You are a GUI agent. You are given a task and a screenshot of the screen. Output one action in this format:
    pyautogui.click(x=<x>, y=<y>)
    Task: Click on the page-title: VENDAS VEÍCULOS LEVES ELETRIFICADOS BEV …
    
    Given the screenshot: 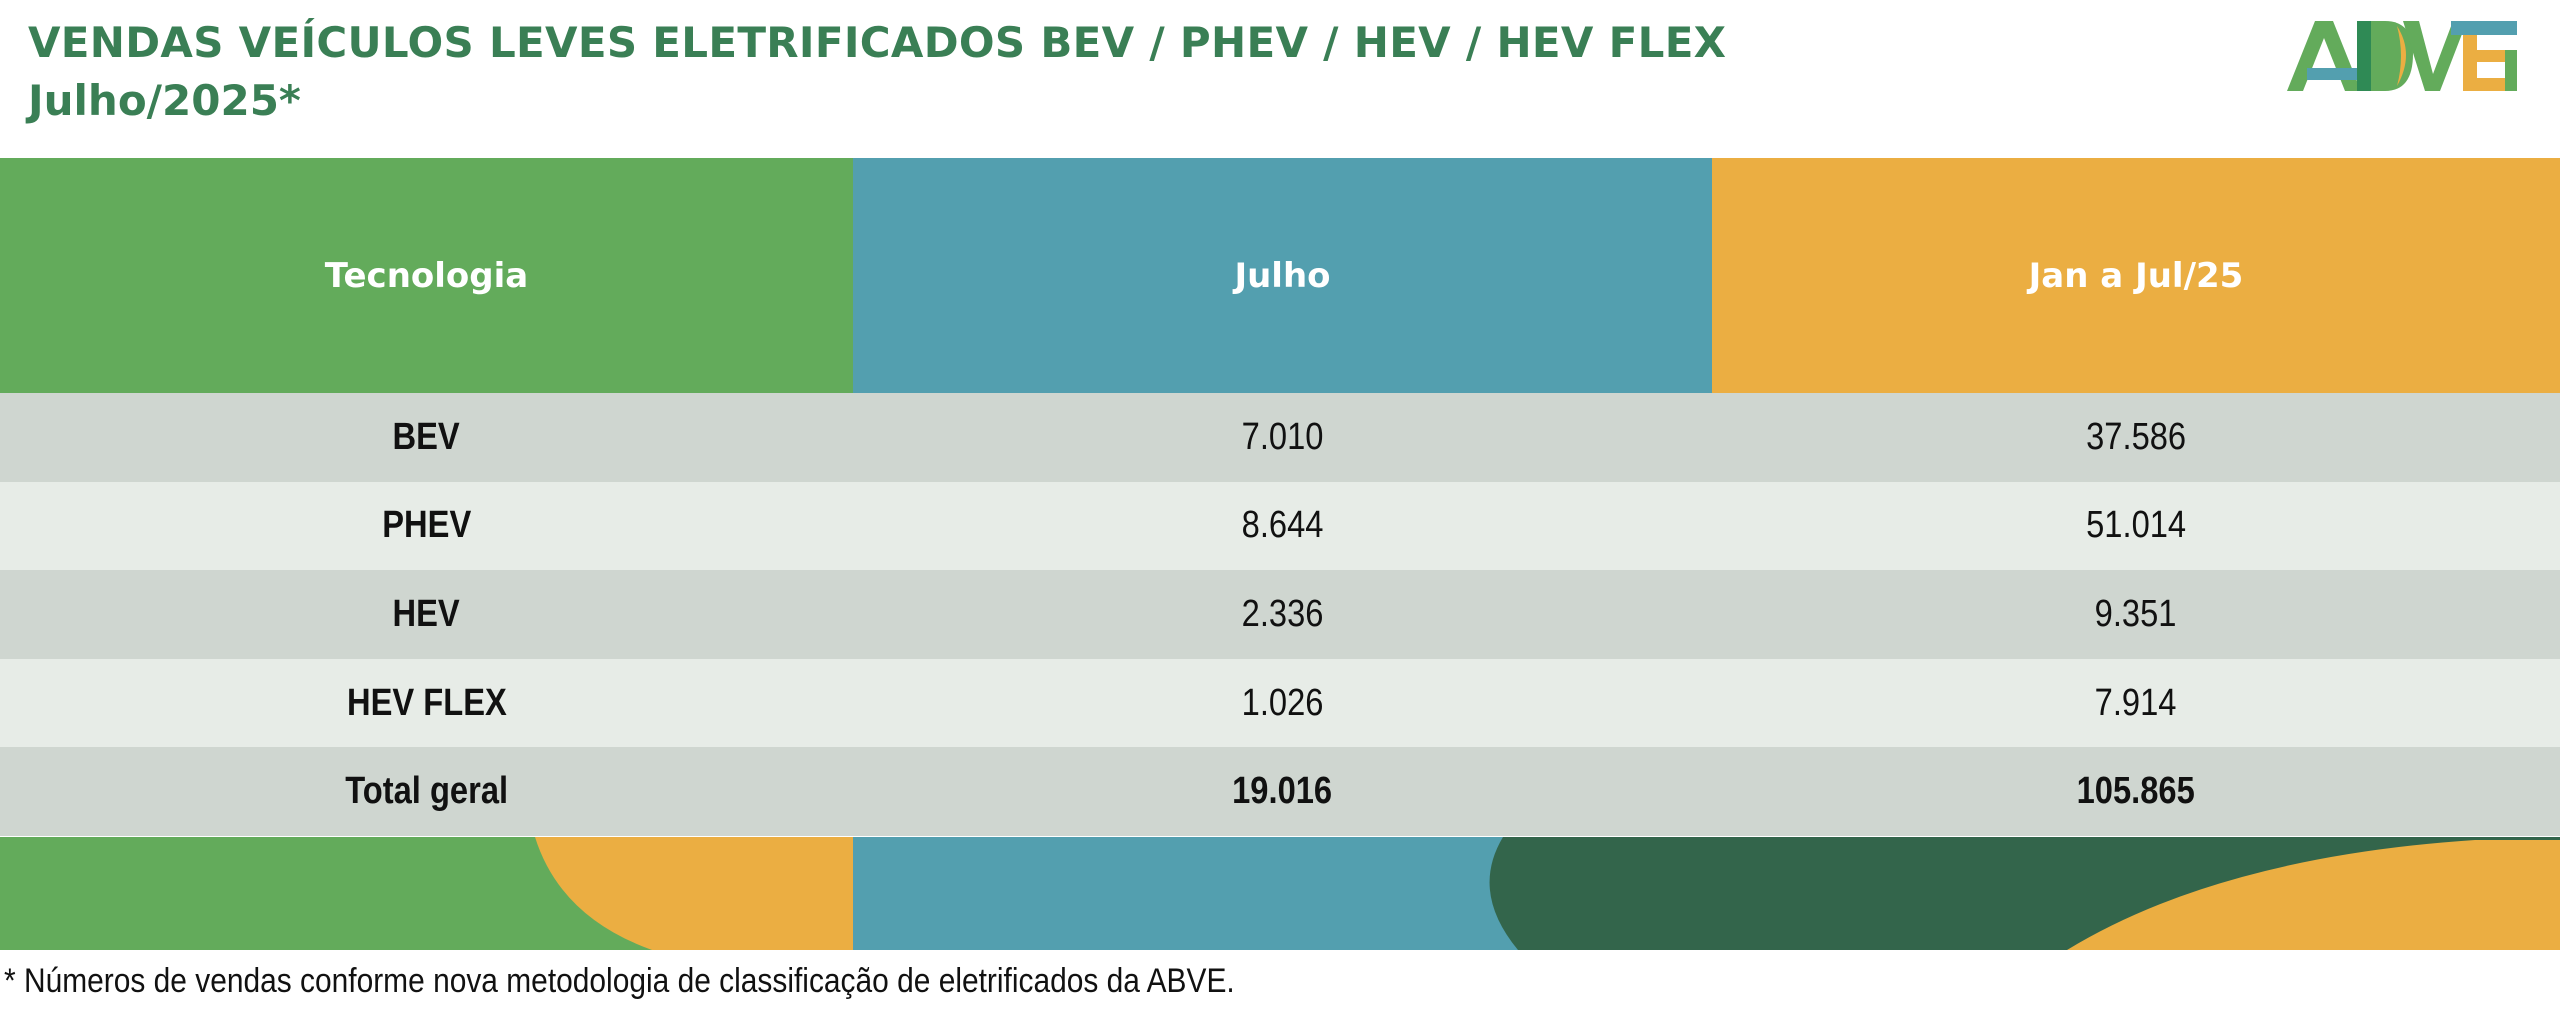 What is the action you would take?
    pyautogui.click(x=877, y=72)
    